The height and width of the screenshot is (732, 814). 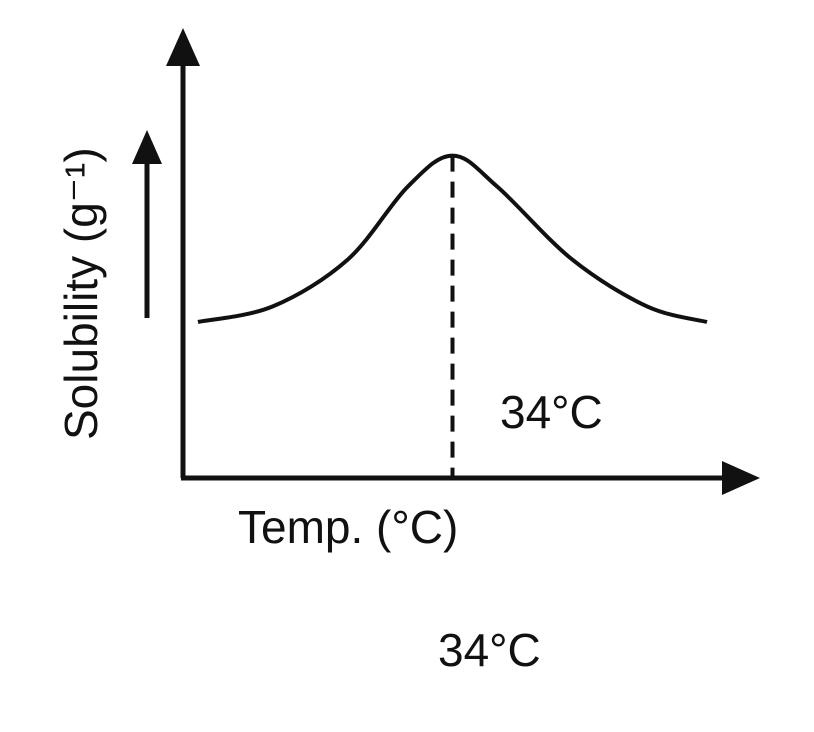 What do you see at coordinates (81, 293) in the screenshot?
I see `y-axis-label: Solubility (g⁻¹)` at bounding box center [81, 293].